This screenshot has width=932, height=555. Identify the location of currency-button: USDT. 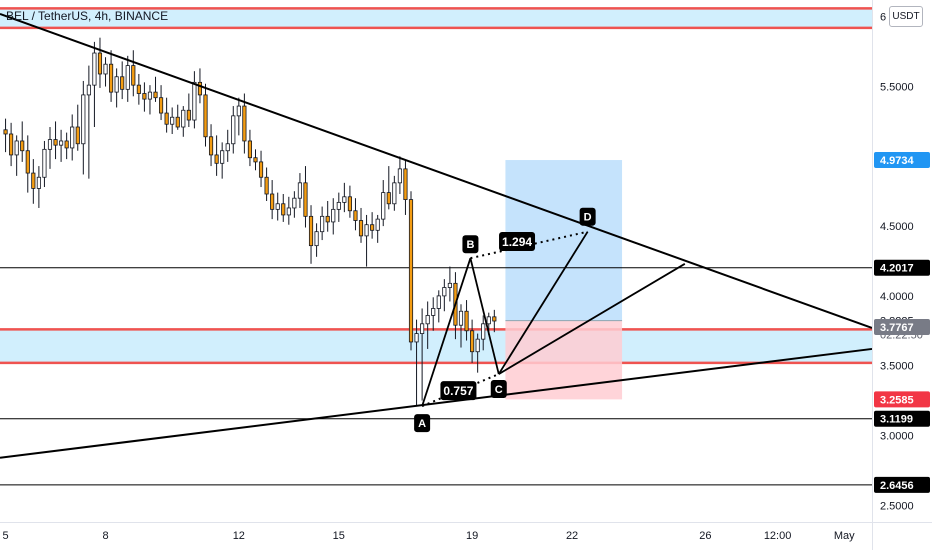
(906, 16).